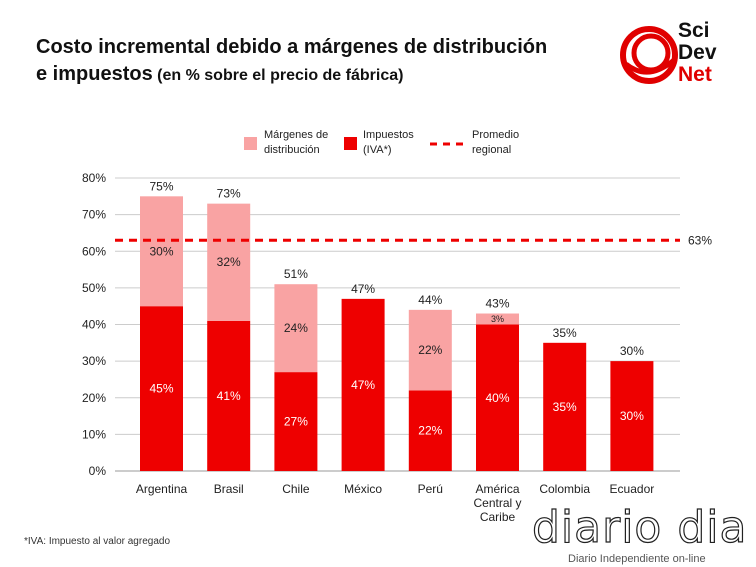 The height and width of the screenshot is (567, 756). What do you see at coordinates (278, 75) in the screenshot?
I see `title-subtitle: (en % sobre el precio de fábrica)` at bounding box center [278, 75].